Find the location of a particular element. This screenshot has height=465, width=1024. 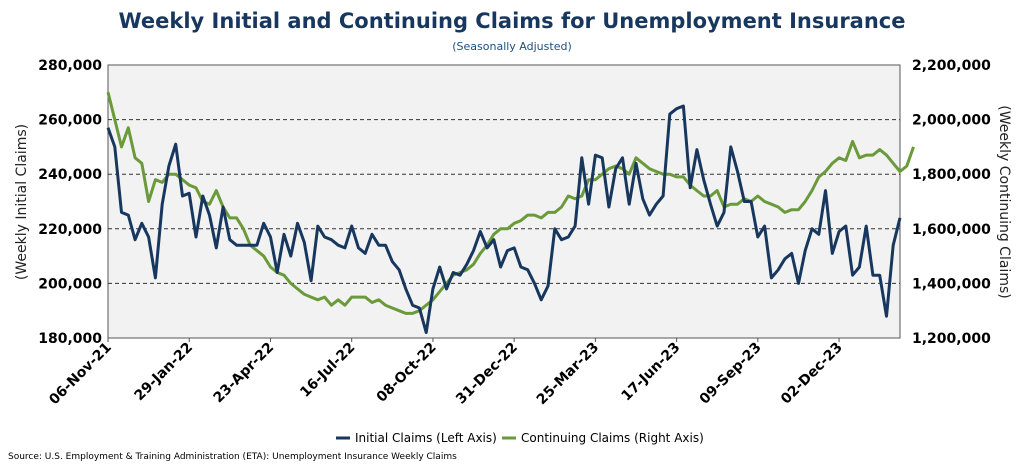

right-tick-label: 1,200,000 is located at coordinates (951, 339).